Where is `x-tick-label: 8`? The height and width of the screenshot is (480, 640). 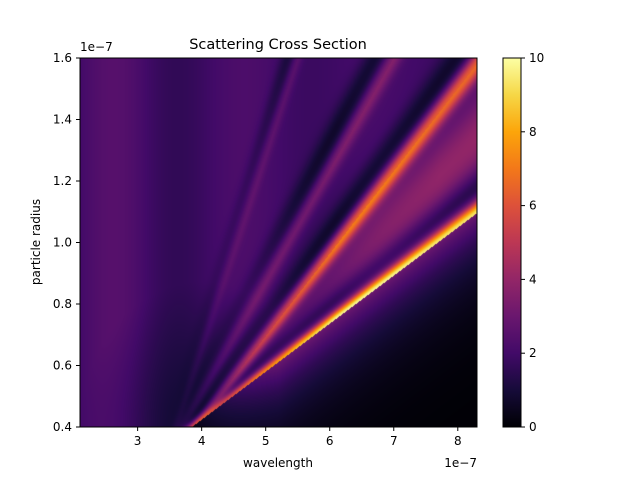 x-tick-label: 8 is located at coordinates (458, 441).